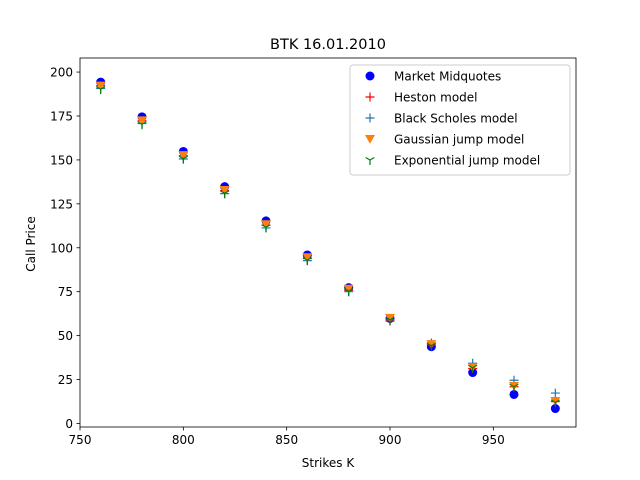 The height and width of the screenshot is (480, 640). Describe the element at coordinates (61, 73) in the screenshot. I see `y-tick-label: 200` at that location.